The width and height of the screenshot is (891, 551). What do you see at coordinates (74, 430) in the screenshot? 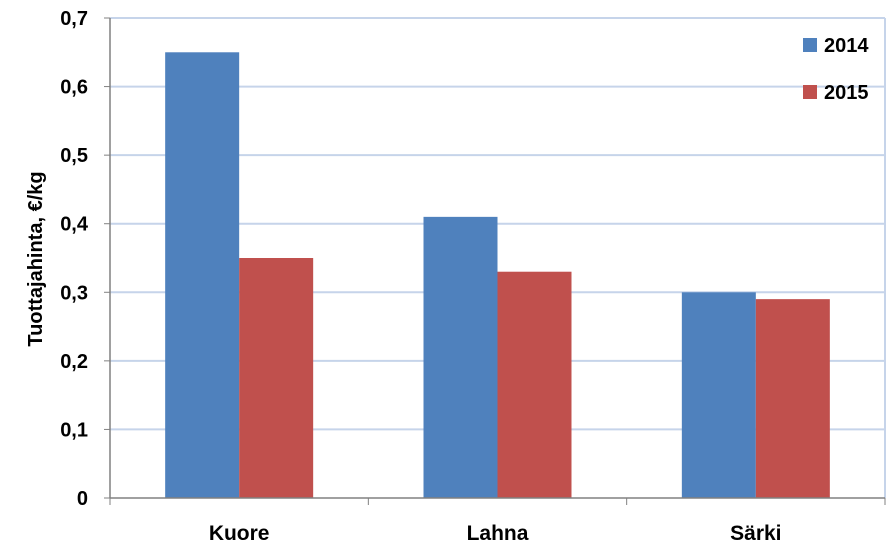
I see `y-tick-label: 0,1` at bounding box center [74, 430].